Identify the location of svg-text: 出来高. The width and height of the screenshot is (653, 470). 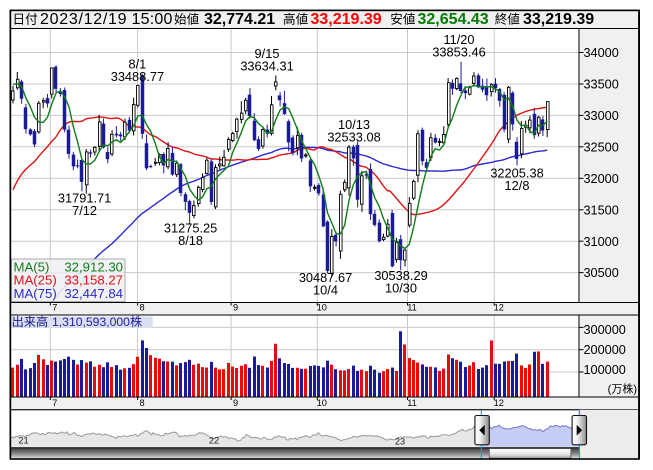
(30, 321).